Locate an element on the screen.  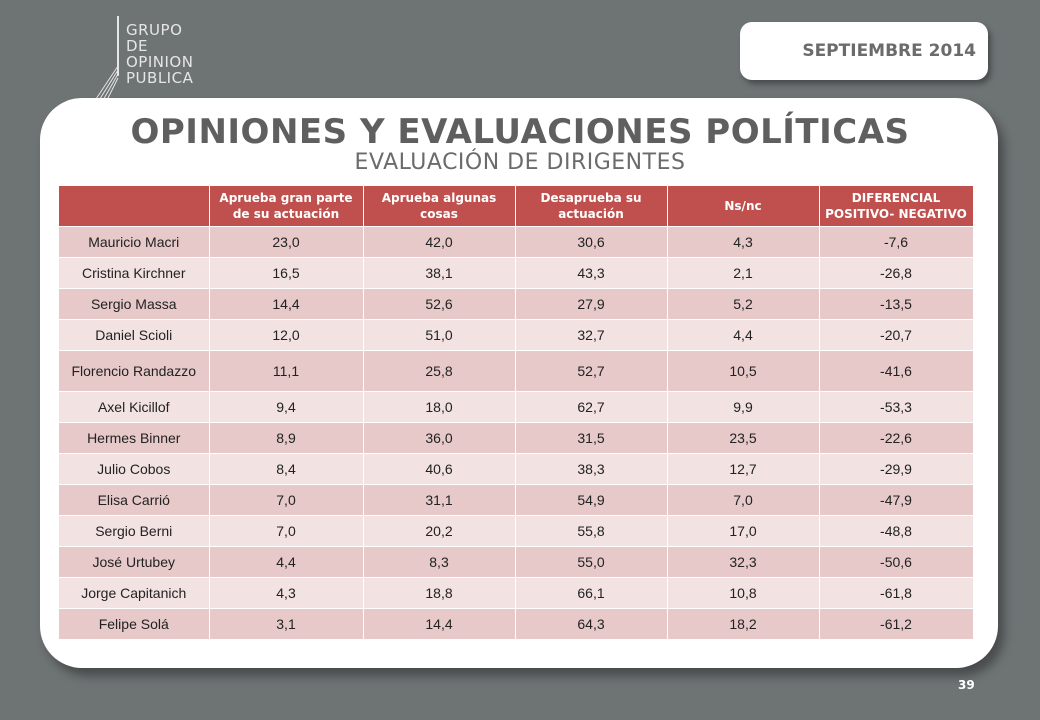
table-row: Hermes Binner 8,9 36,0 31,5 23,5 -22,6 is located at coordinates (516, 438).